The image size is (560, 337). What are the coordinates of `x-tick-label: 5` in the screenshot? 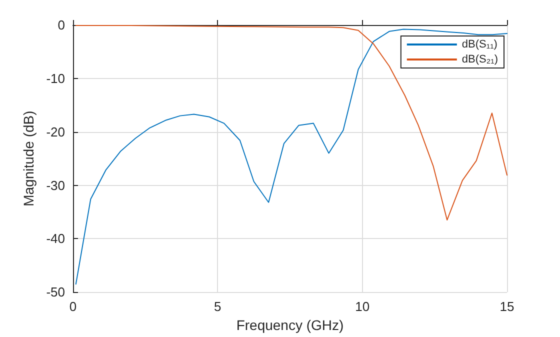 It's located at (218, 306).